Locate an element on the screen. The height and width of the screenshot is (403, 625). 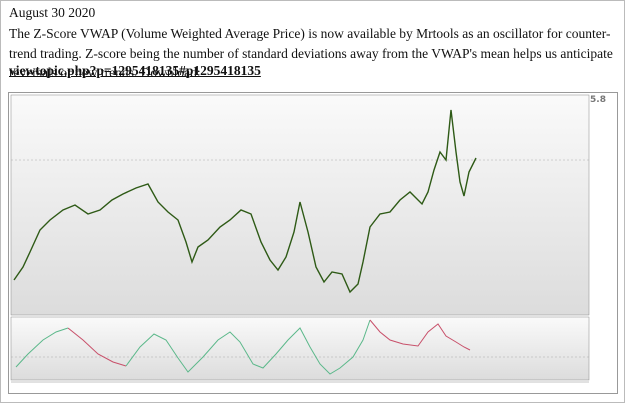
download-link: viewtopic.php?p=1295418135#p1295418135 is located at coordinates (135, 70).